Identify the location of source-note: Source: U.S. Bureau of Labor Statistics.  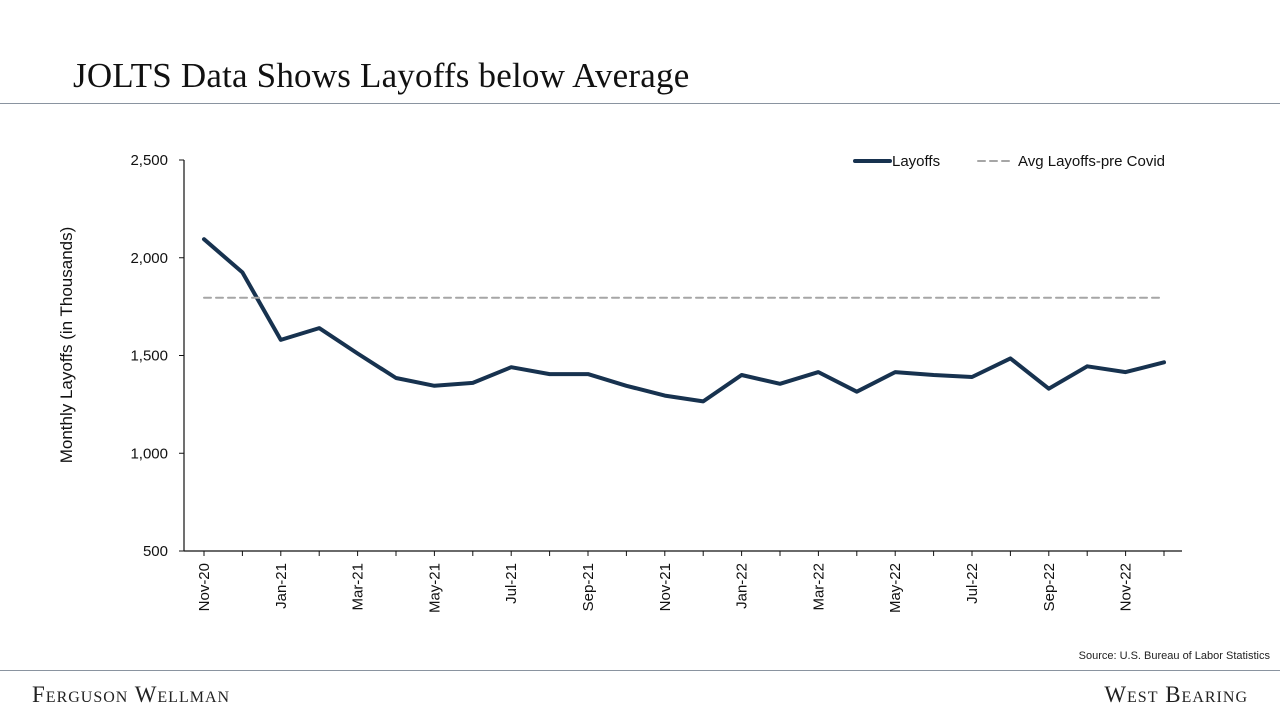
(1174, 656).